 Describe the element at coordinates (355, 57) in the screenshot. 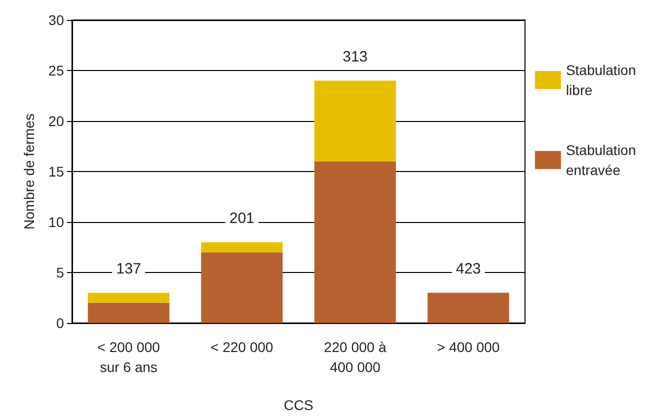

I see `annotation: 313` at that location.